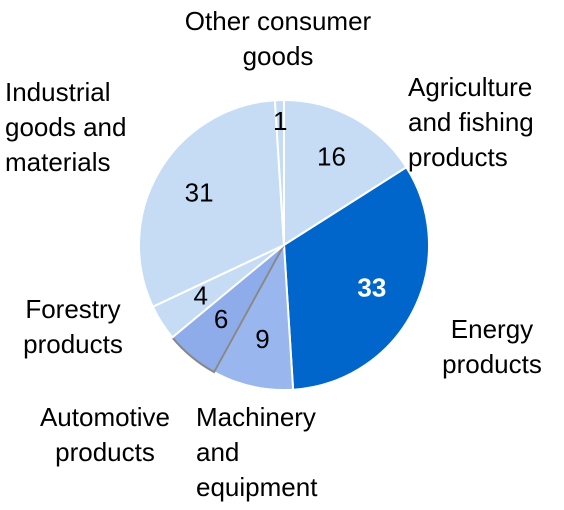  I want to click on value-label: 33, so click(371, 288).